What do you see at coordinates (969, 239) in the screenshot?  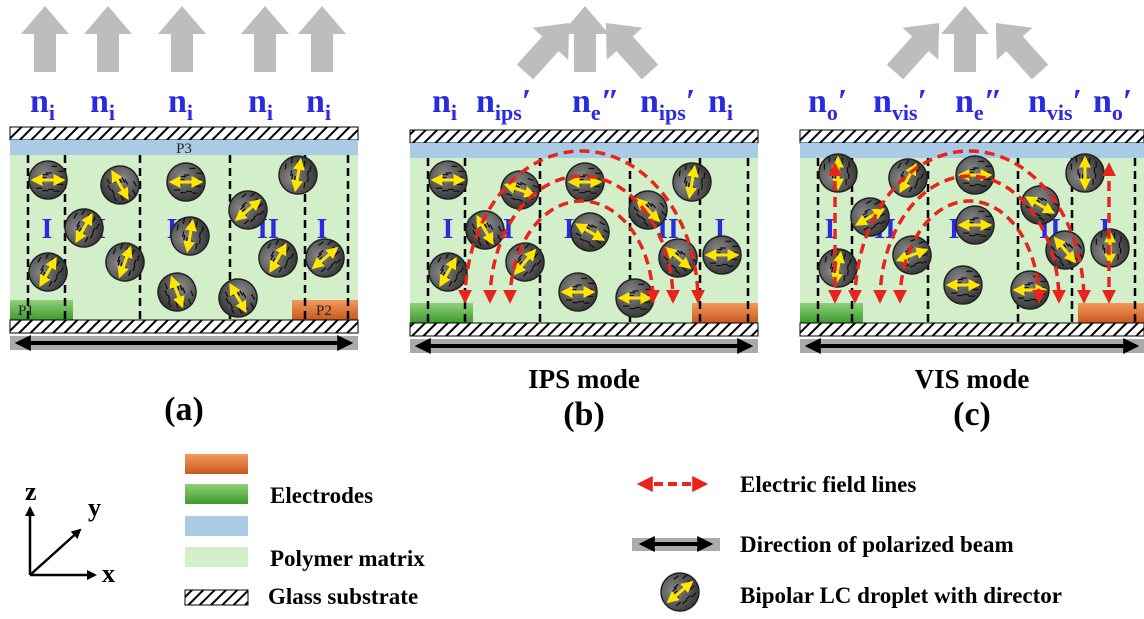 I see `field-line` at bounding box center [969, 239].